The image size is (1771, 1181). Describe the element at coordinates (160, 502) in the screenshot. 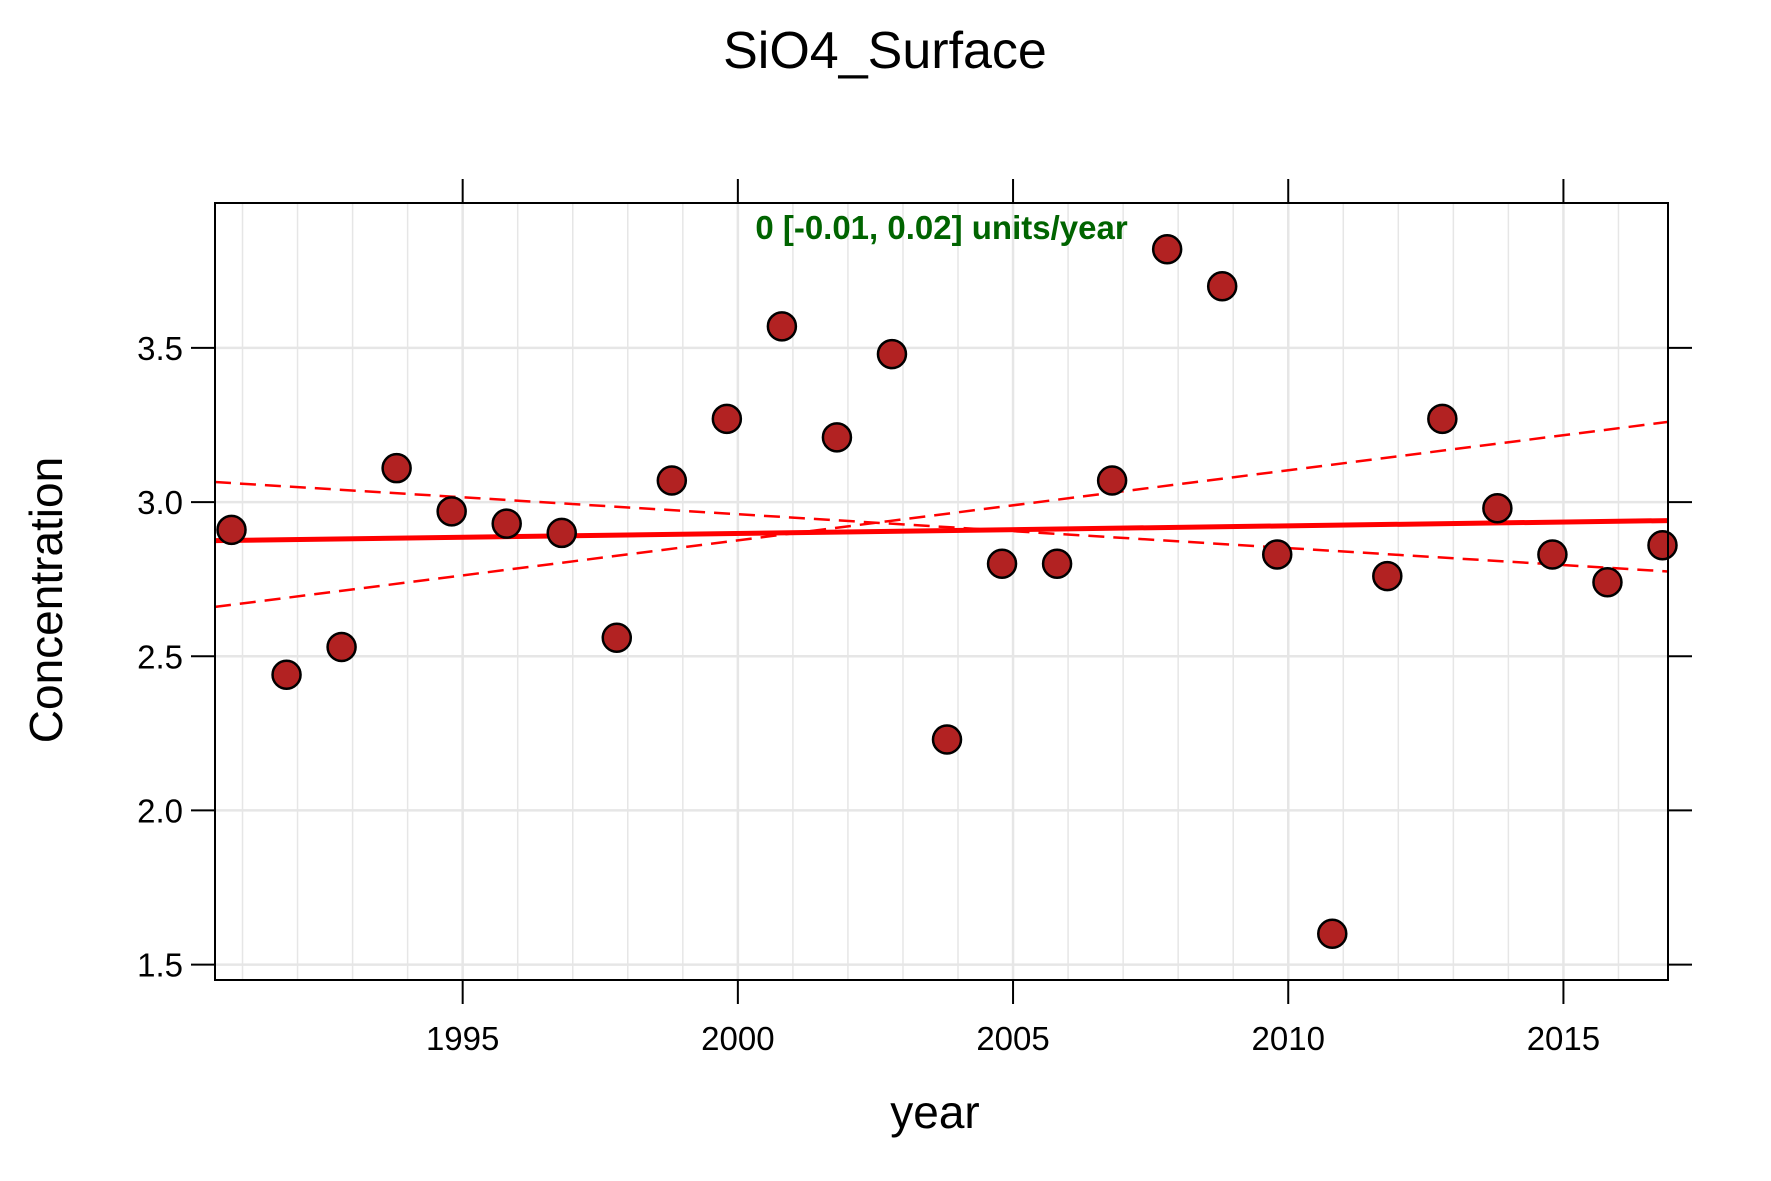

I see `y-tick-label: 3.0` at that location.